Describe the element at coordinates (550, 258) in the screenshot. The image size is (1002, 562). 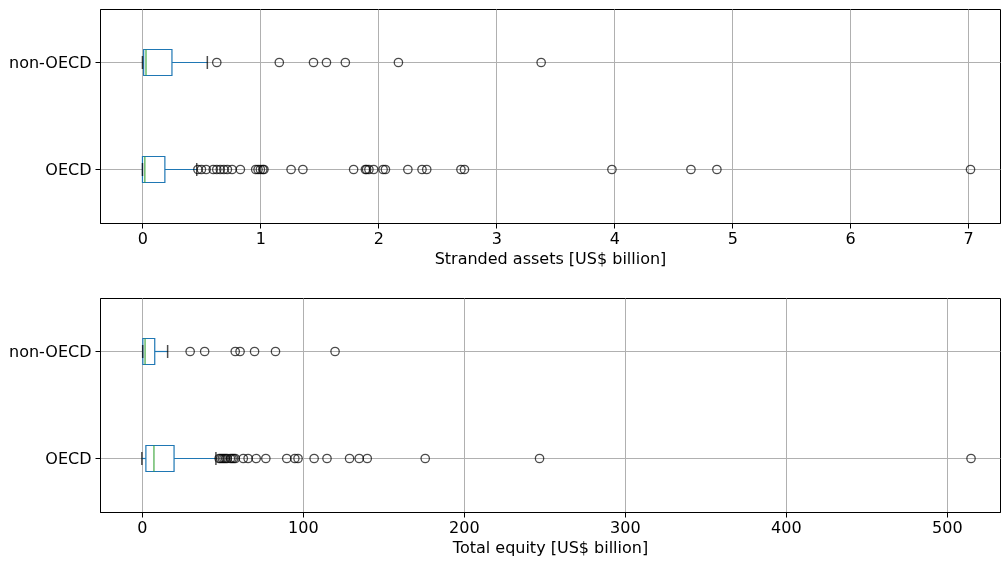
I see `x-axis-title: Stranded assets [US$ billion]` at that location.